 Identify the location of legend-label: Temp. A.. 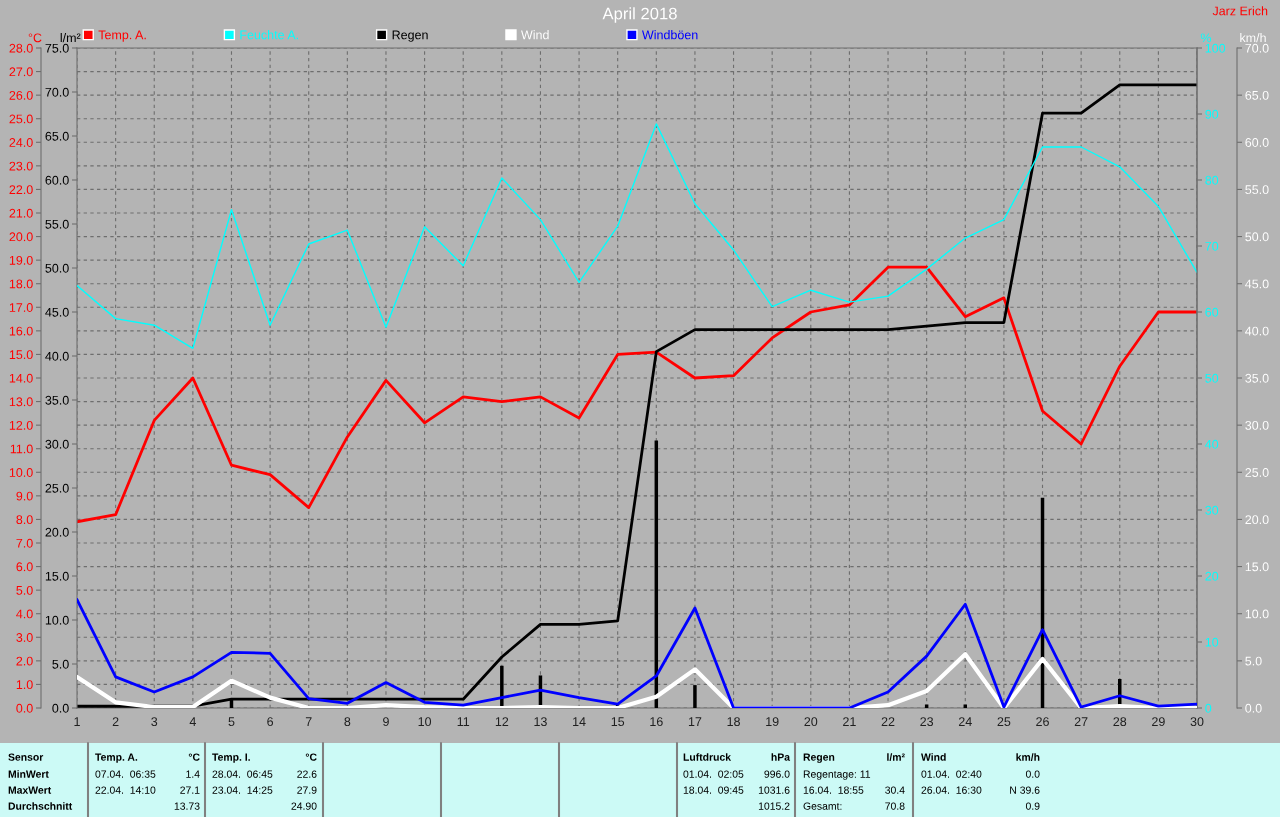
(122, 36).